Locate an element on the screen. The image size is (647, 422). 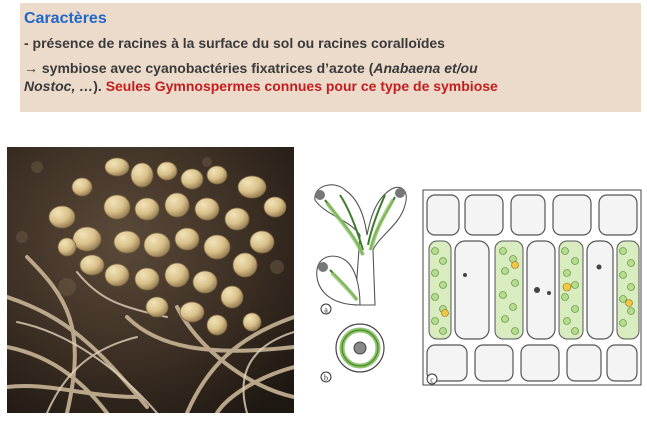
symbiose-text-end: ). is located at coordinates (99, 86).